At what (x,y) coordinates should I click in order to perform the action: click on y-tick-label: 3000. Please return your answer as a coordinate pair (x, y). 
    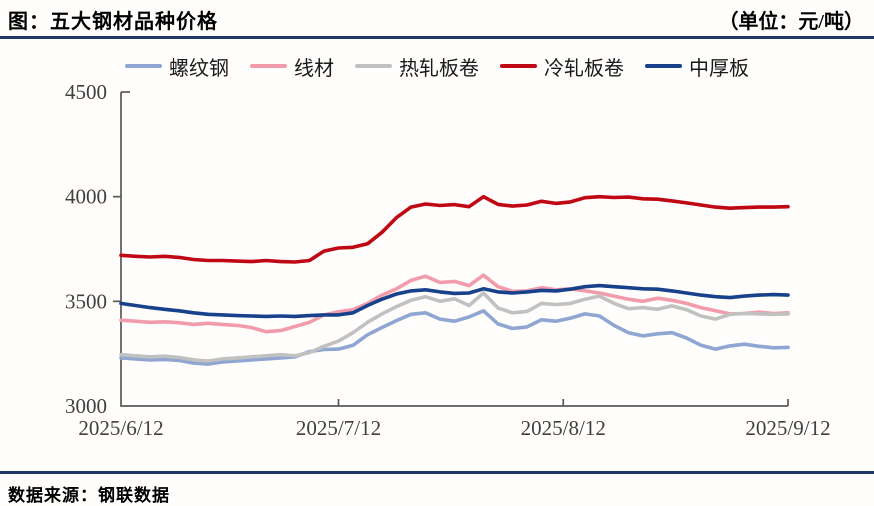
    Looking at the image, I should click on (86, 406).